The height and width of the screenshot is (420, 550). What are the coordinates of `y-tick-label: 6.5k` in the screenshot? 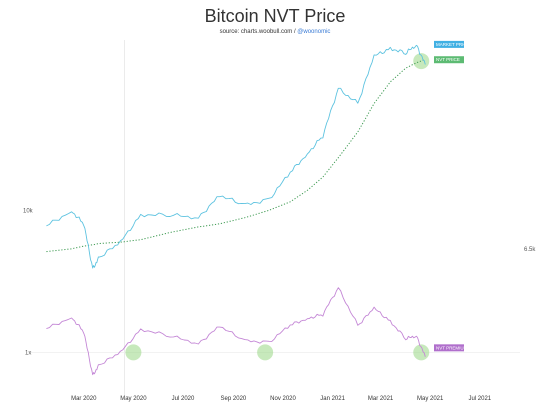 It's located at (530, 250).